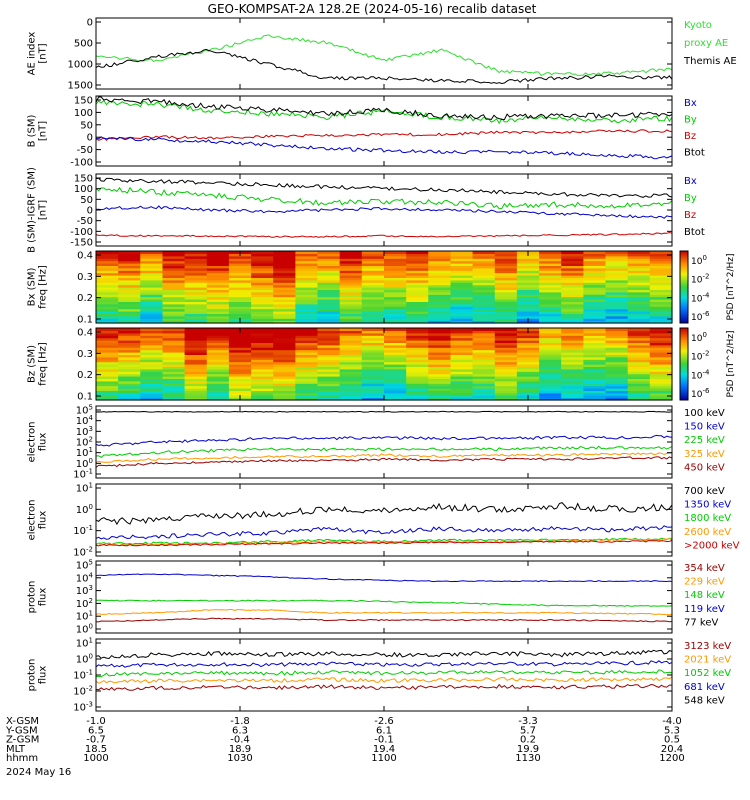  Describe the element at coordinates (684, 287) in the screenshot. I see `colorbar` at that location.